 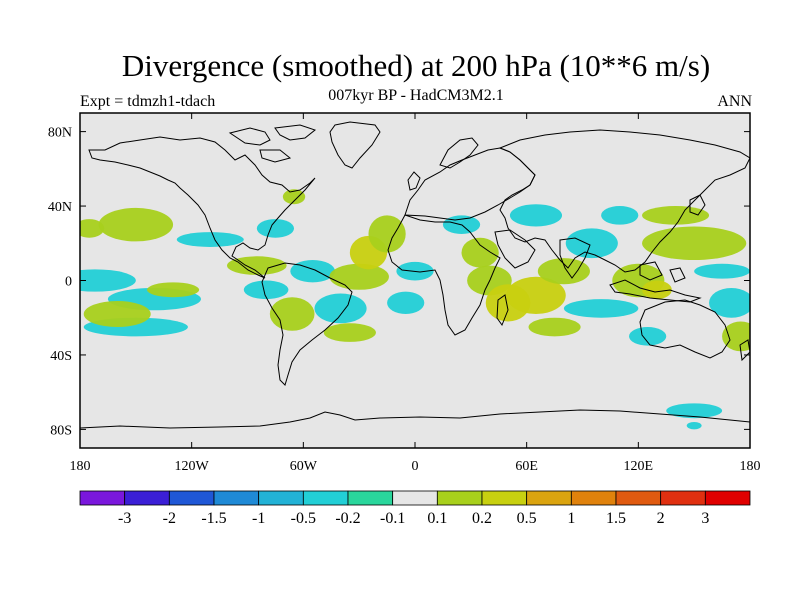 I want to click on coastline-indonesia, so click(x=655, y=282).